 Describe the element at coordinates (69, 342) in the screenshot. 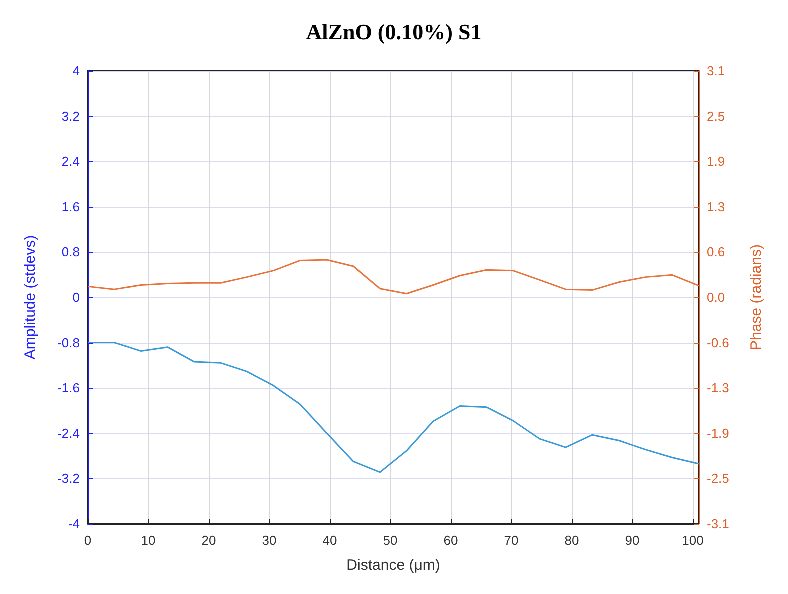

I see `y-tick-label: -0.8` at that location.